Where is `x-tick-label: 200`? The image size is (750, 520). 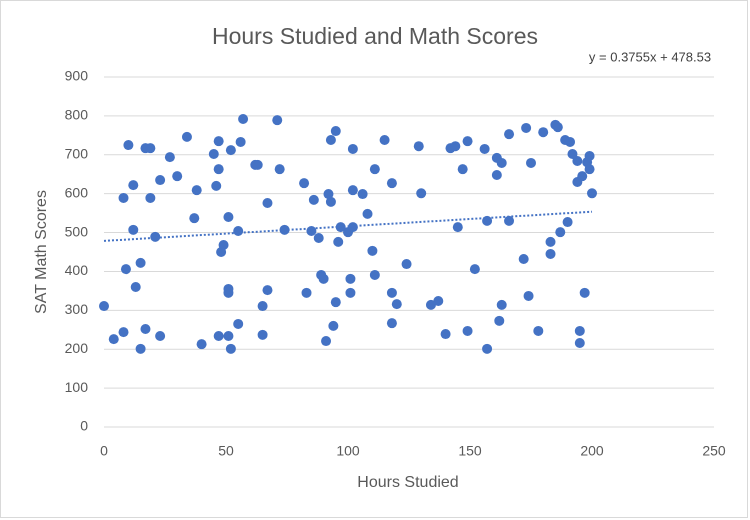
x-tick-label: 200 is located at coordinates (592, 451).